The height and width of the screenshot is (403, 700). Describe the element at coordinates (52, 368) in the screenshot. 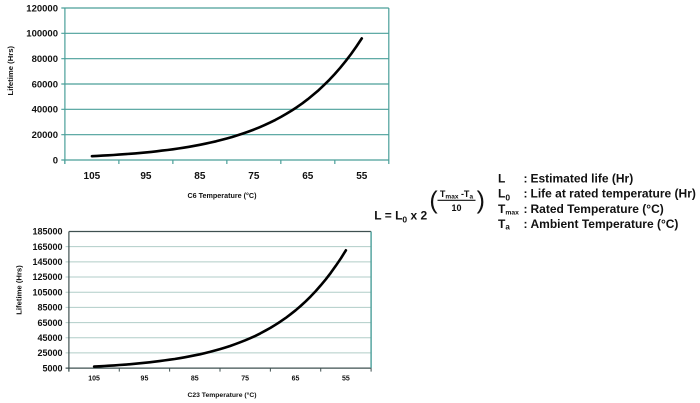

I see `svg-text: 5000` at that location.